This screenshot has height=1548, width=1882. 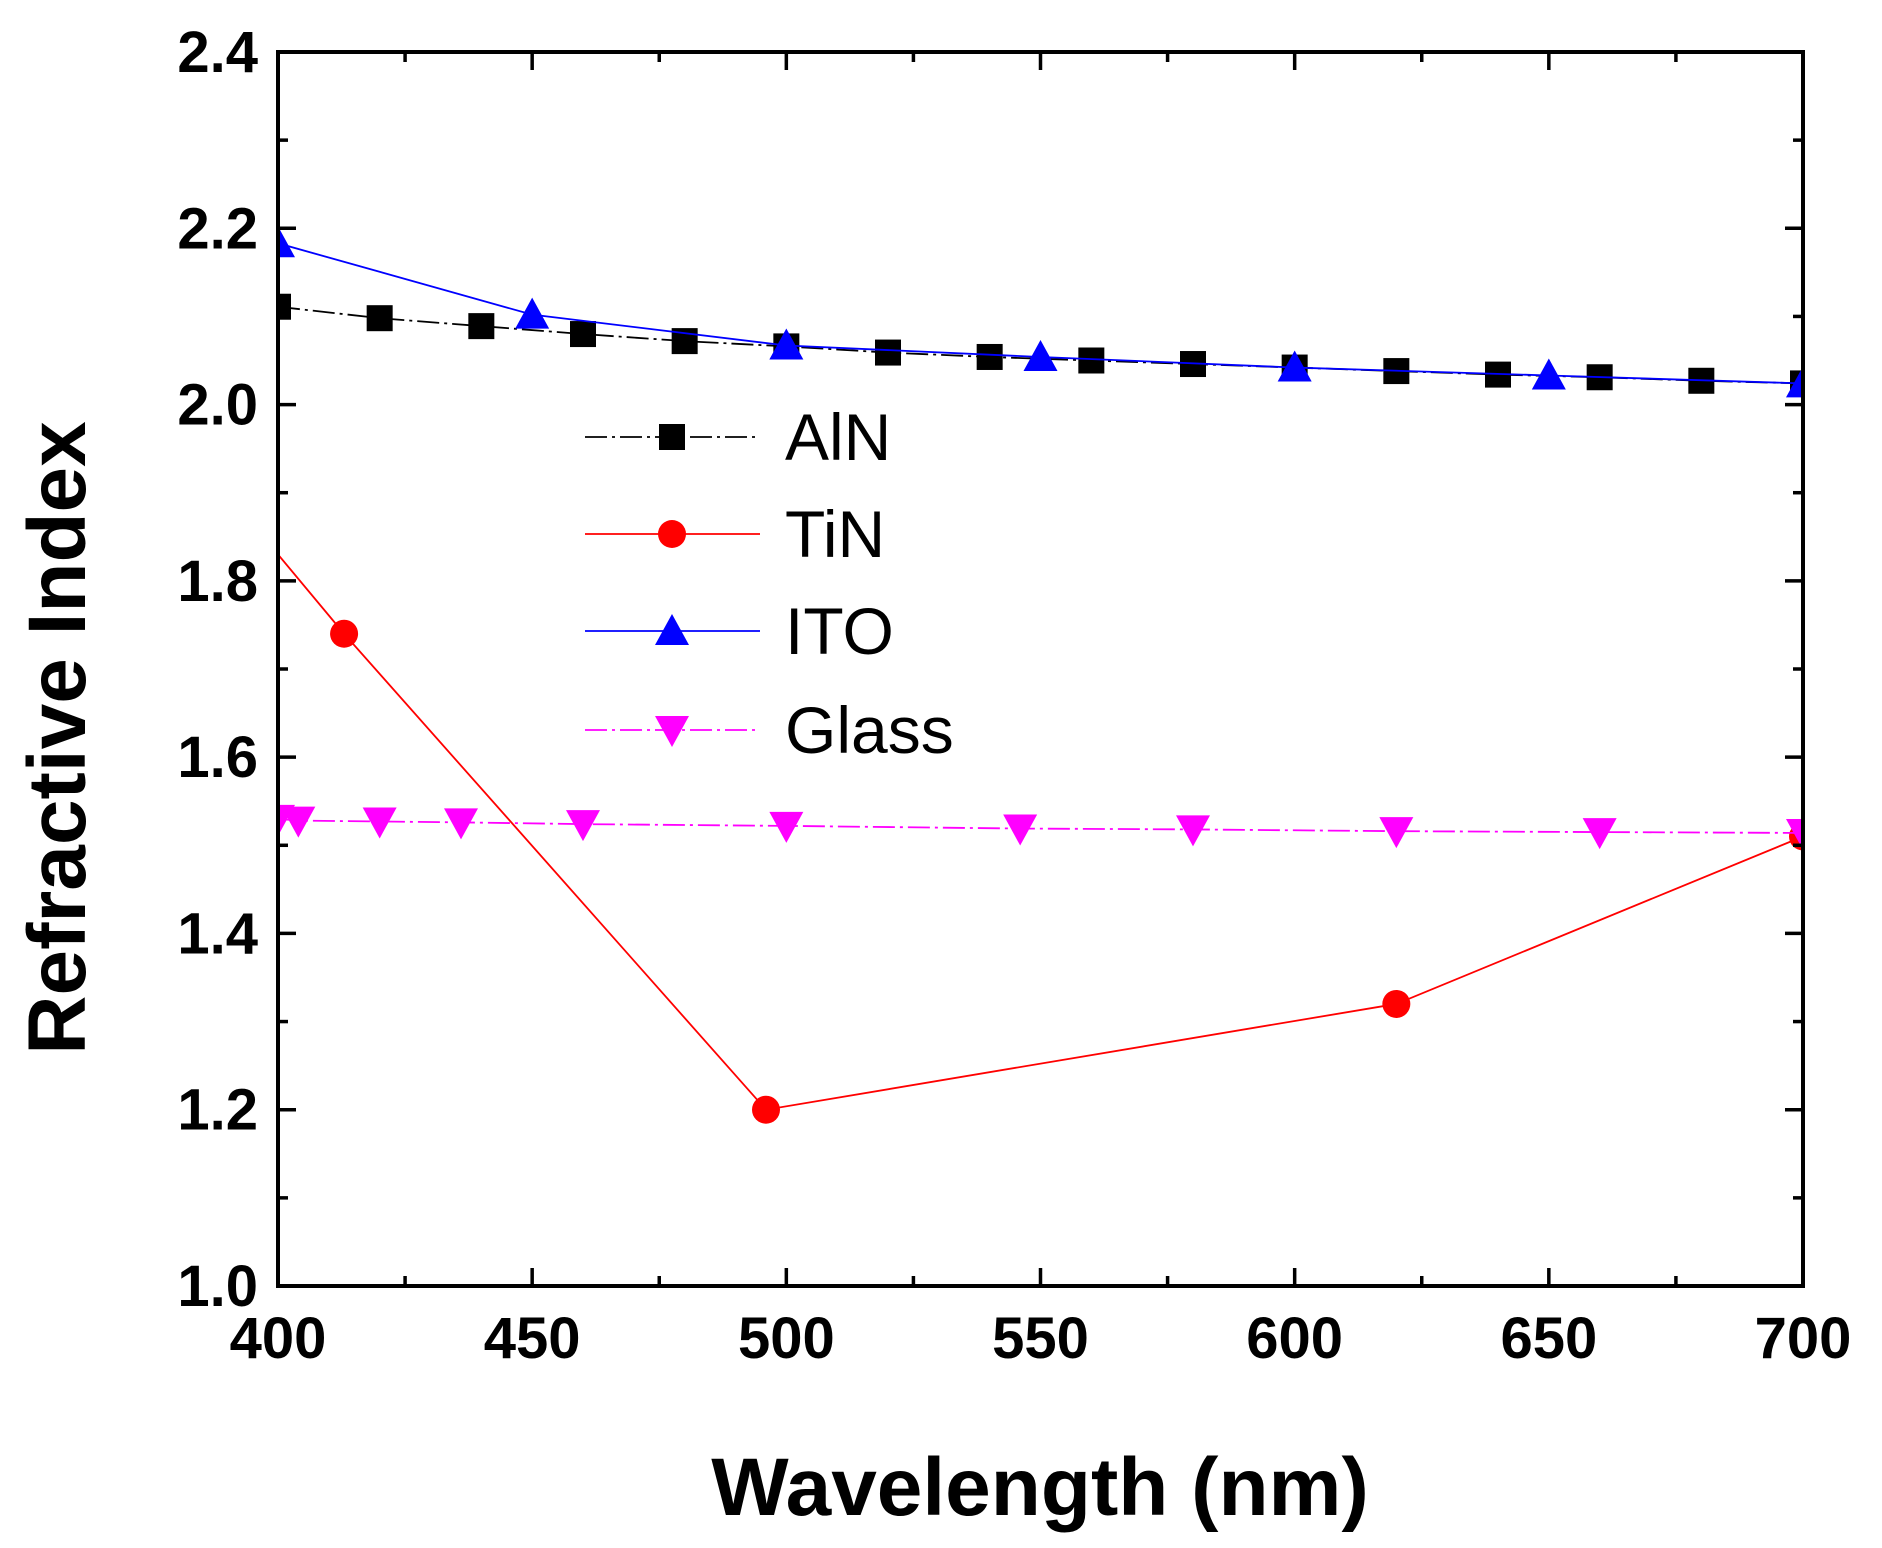 I want to click on y-tick-label: 1.8, so click(x=217, y=581).